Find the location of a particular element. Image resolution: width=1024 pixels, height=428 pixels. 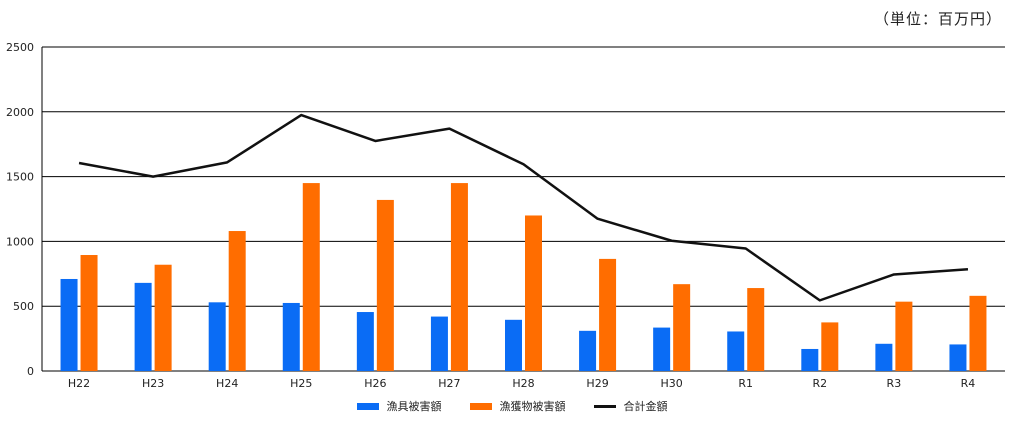

x-tick-label: R1 is located at coordinates (745, 383).